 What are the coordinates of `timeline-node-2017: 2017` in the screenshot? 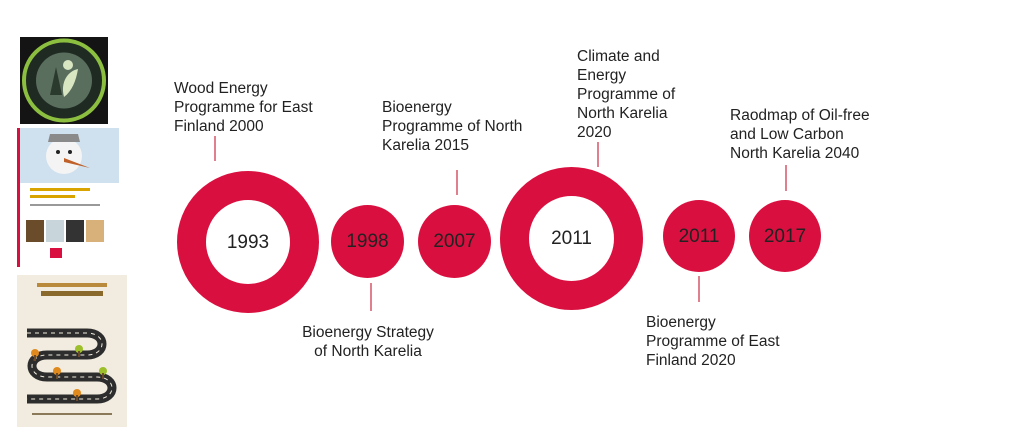 It's located at (785, 236).